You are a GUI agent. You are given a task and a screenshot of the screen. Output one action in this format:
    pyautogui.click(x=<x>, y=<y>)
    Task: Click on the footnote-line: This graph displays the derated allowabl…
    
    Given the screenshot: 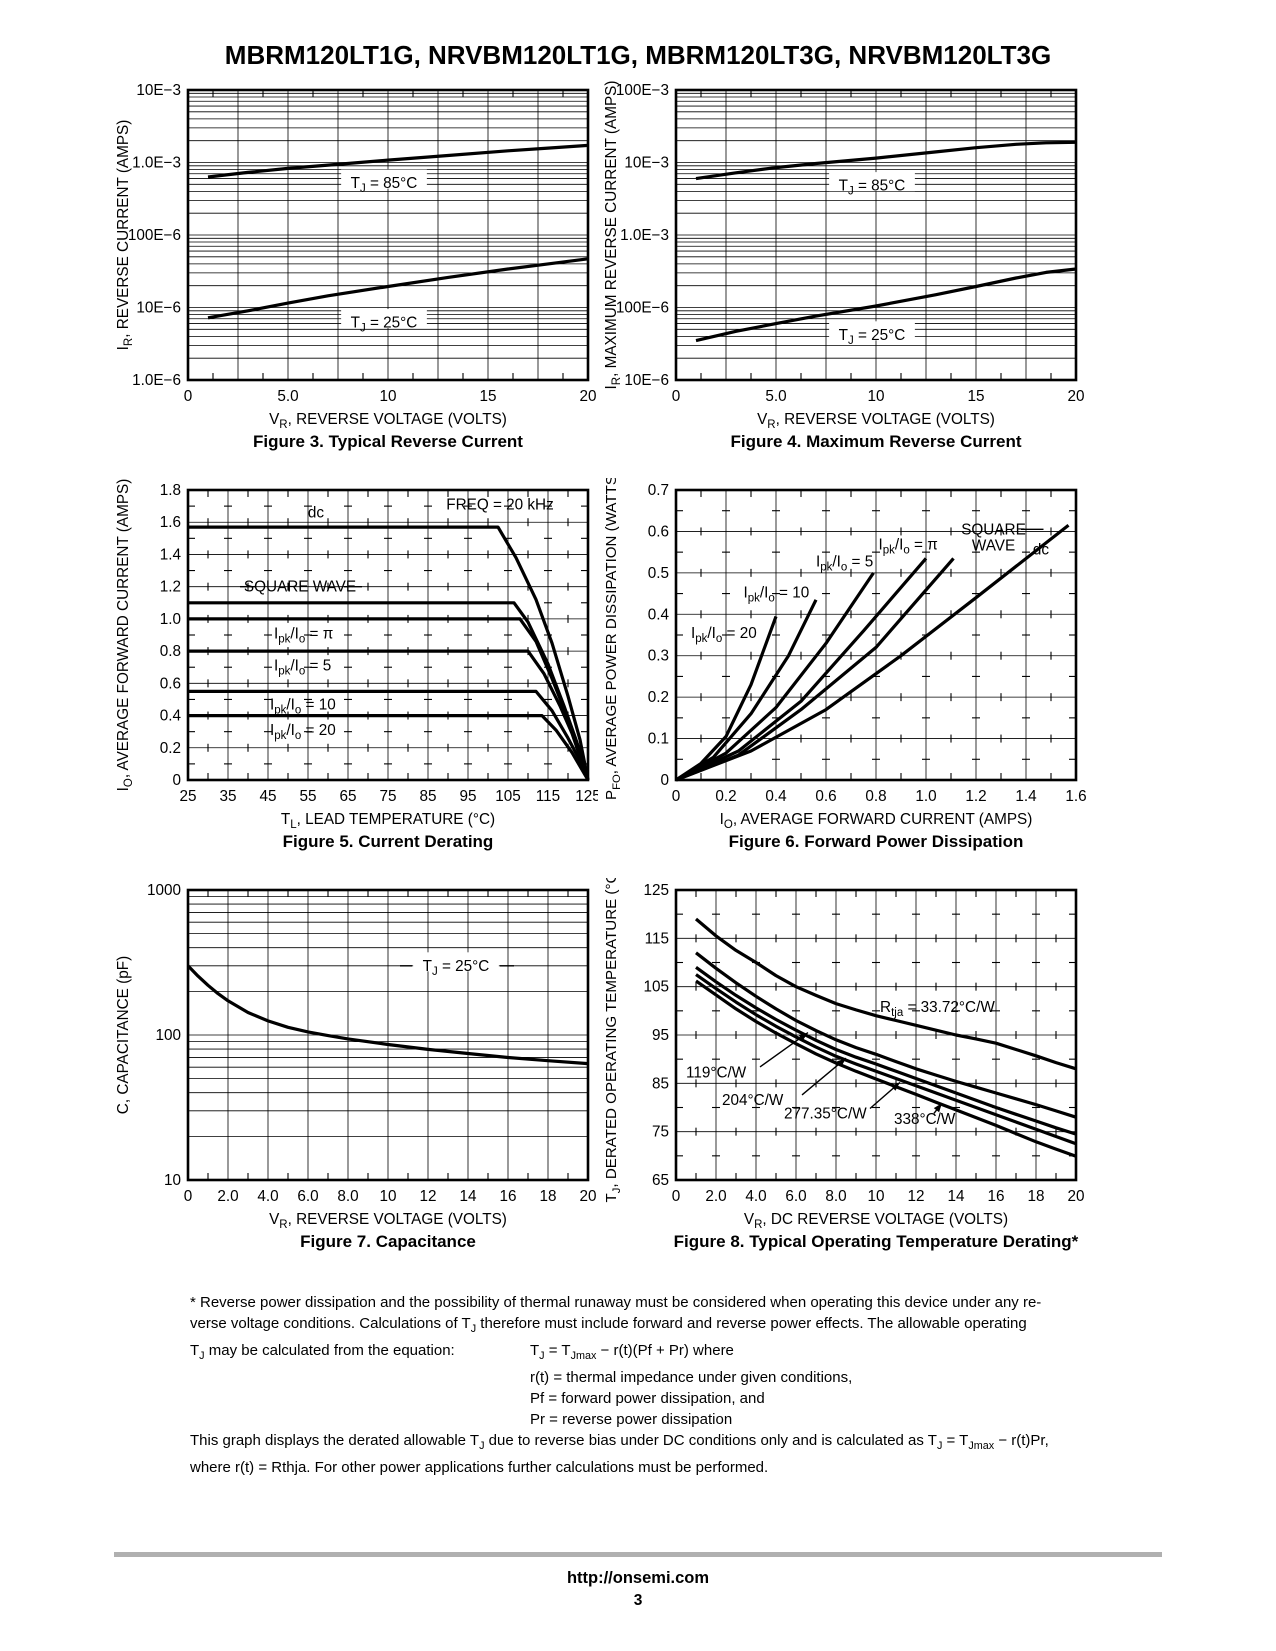 What is the action you would take?
    pyautogui.click(x=619, y=1442)
    